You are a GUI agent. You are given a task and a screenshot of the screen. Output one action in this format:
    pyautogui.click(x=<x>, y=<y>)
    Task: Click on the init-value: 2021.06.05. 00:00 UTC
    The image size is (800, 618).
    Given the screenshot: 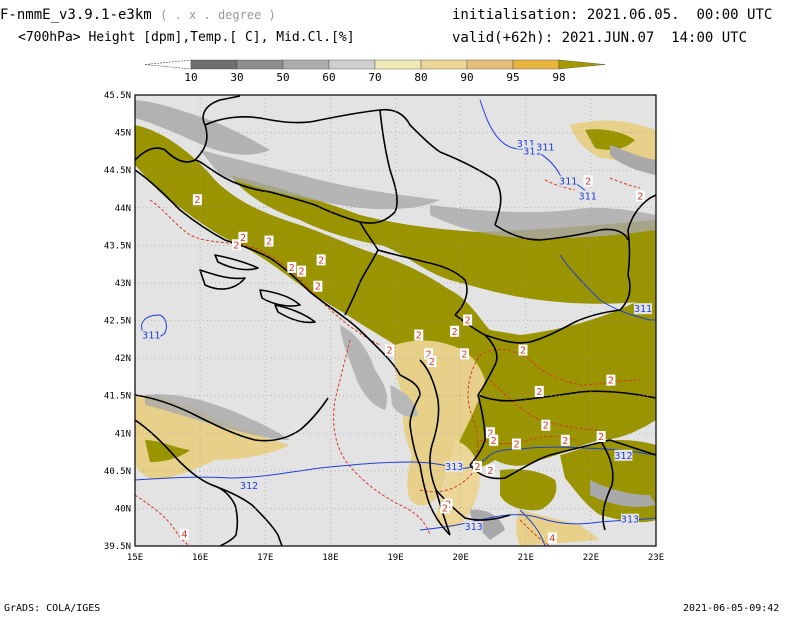 What is the action you would take?
    pyautogui.click(x=679, y=15)
    